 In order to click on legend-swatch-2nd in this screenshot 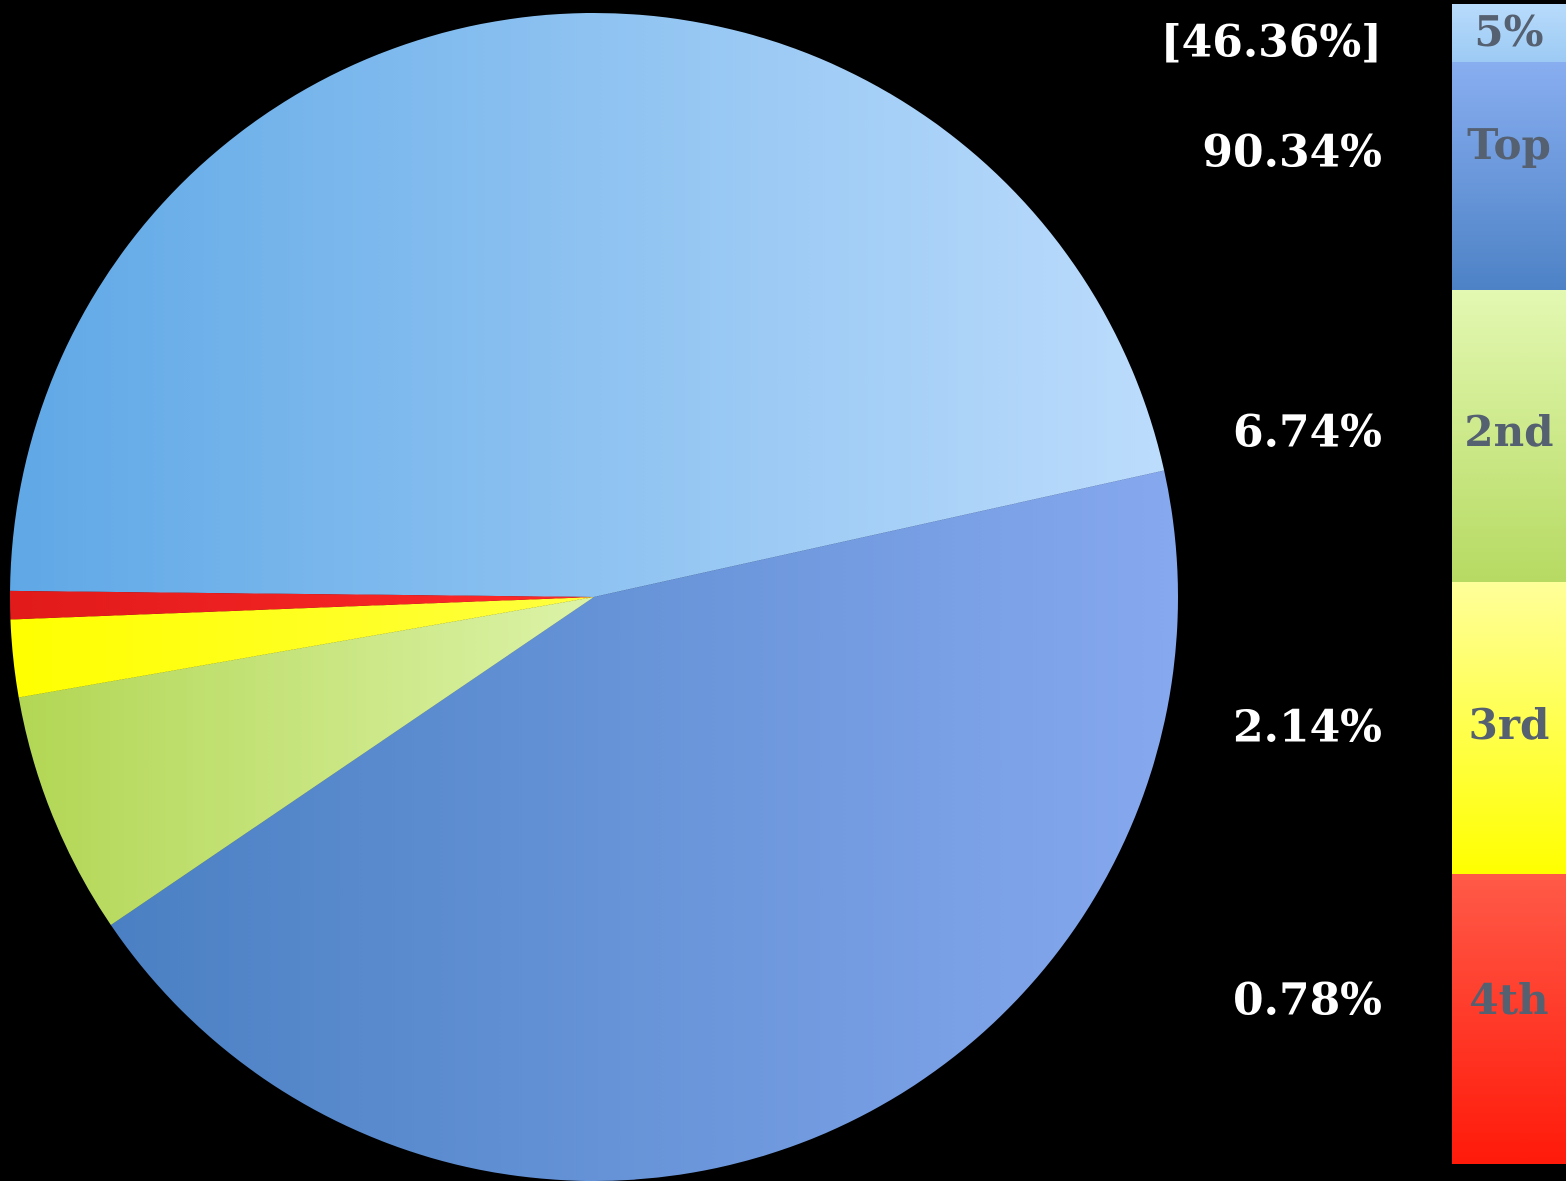, I will do `click(1509, 436)`.